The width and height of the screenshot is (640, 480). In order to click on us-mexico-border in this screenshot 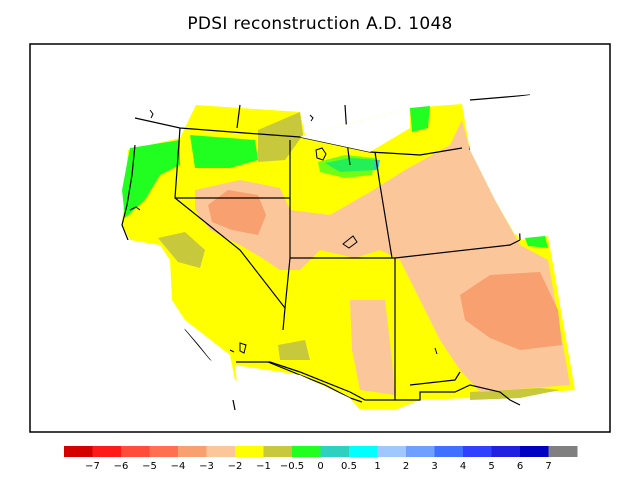, I will do `click(378, 383)`.